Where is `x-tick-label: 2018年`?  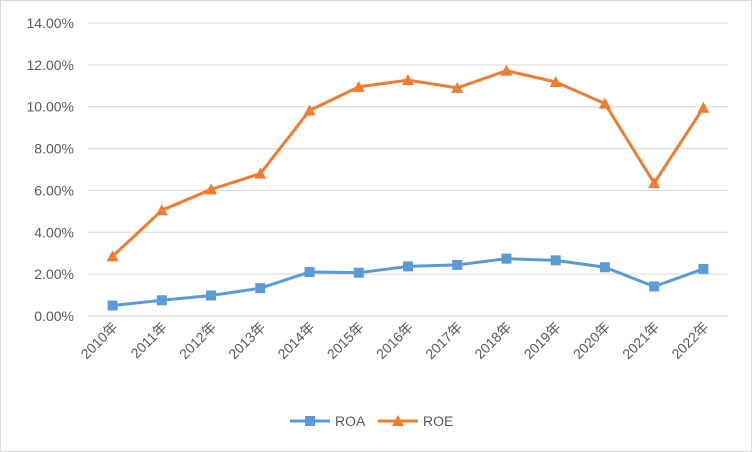 x-tick-label: 2018年 is located at coordinates (492, 340).